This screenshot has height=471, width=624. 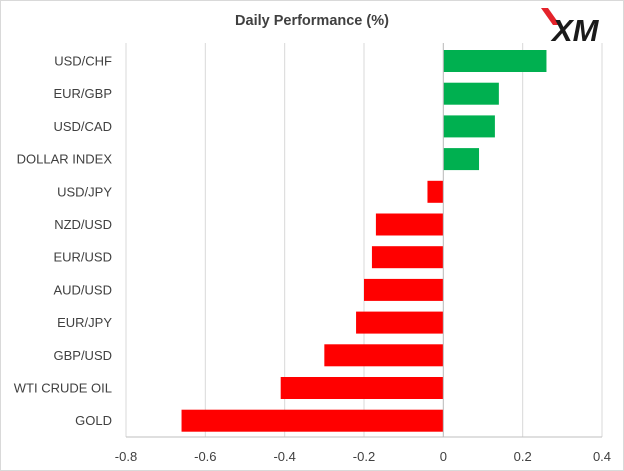 I want to click on category-label: GOLD, so click(x=93, y=420).